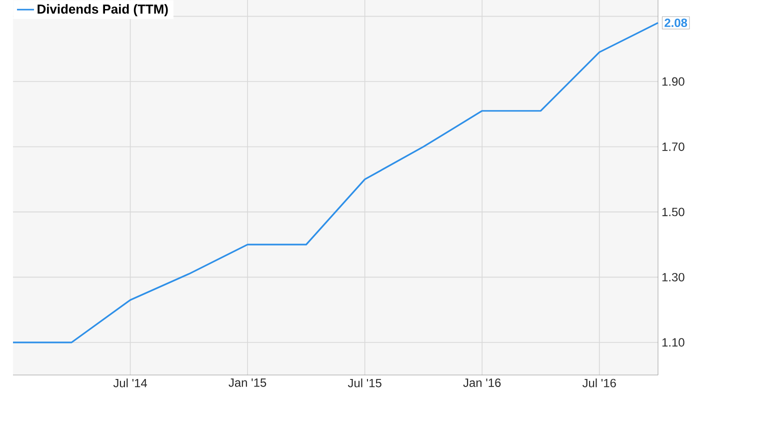 The image size is (764, 432). I want to click on y-tick-label: 1.50, so click(673, 212).